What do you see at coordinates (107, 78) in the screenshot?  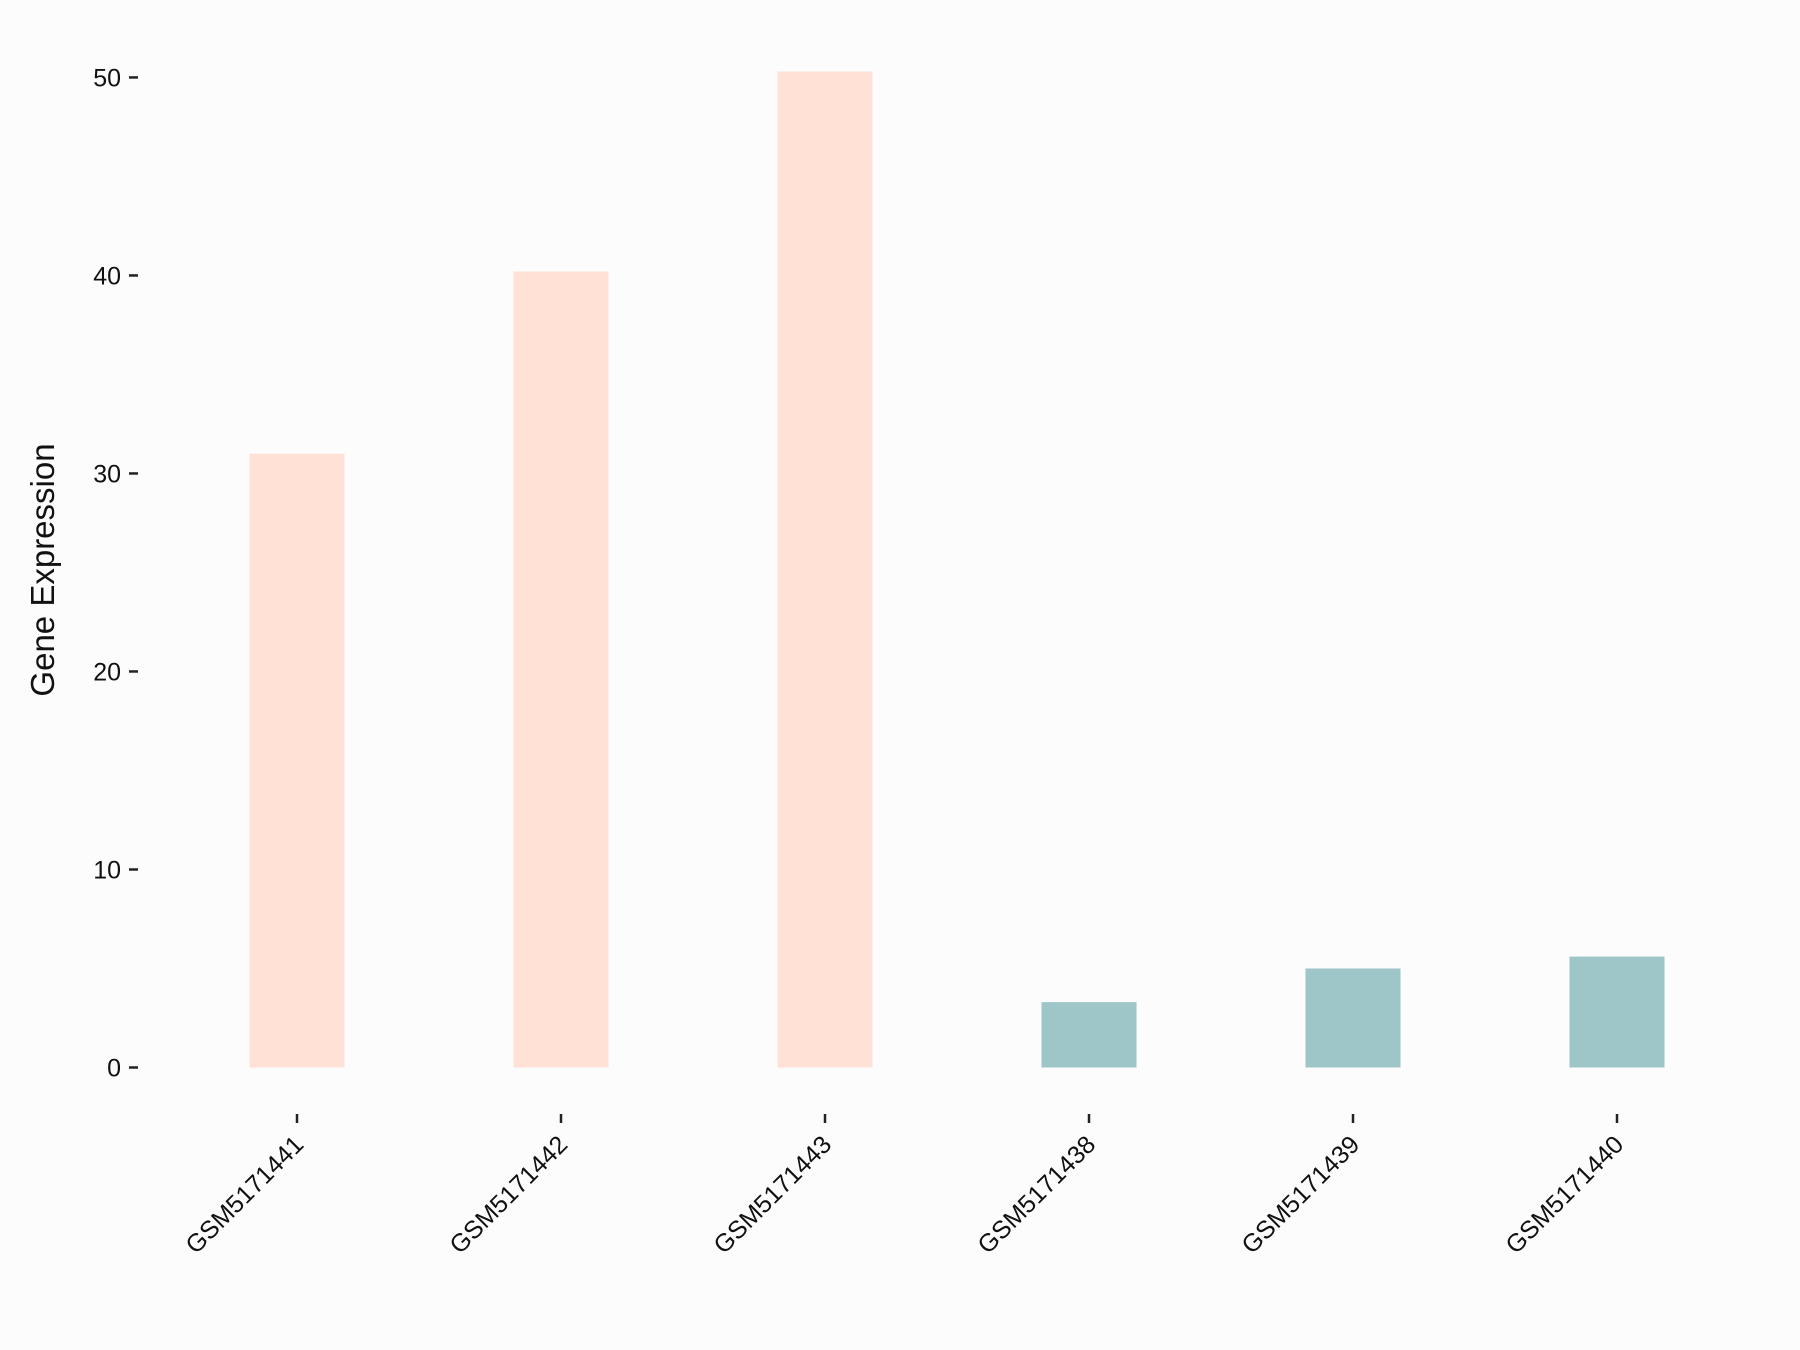 I see `y-tick-label: 50` at bounding box center [107, 78].